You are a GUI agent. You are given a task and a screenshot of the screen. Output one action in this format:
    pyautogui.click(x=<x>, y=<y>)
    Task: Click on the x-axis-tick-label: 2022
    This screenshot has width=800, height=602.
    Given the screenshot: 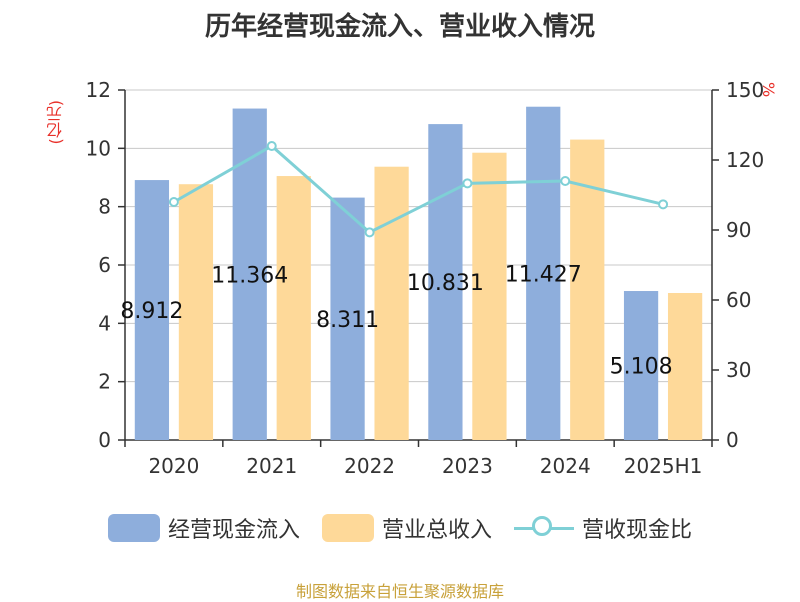 What is the action you would take?
    pyautogui.click(x=369, y=466)
    